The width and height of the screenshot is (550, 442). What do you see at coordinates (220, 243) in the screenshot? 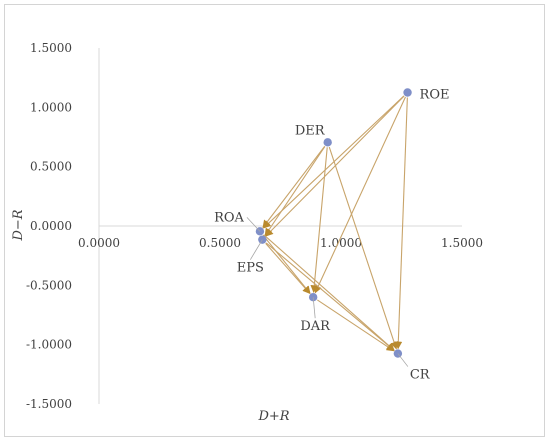
I see `x-tick-label: 0.5000` at bounding box center [220, 243].